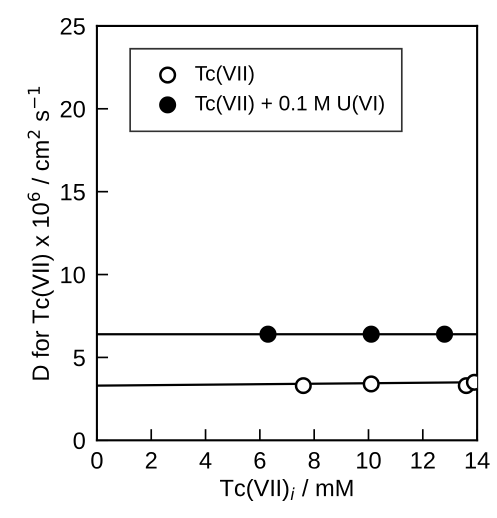 The image size is (497, 518). I want to click on x-tick-label: 12, so click(423, 460).